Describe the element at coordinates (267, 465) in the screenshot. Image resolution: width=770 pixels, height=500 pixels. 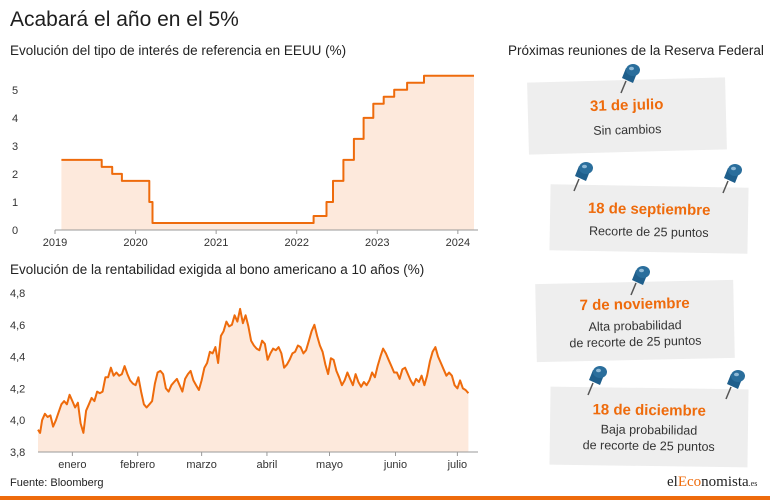
I see `x-tick-label: abril` at that location.